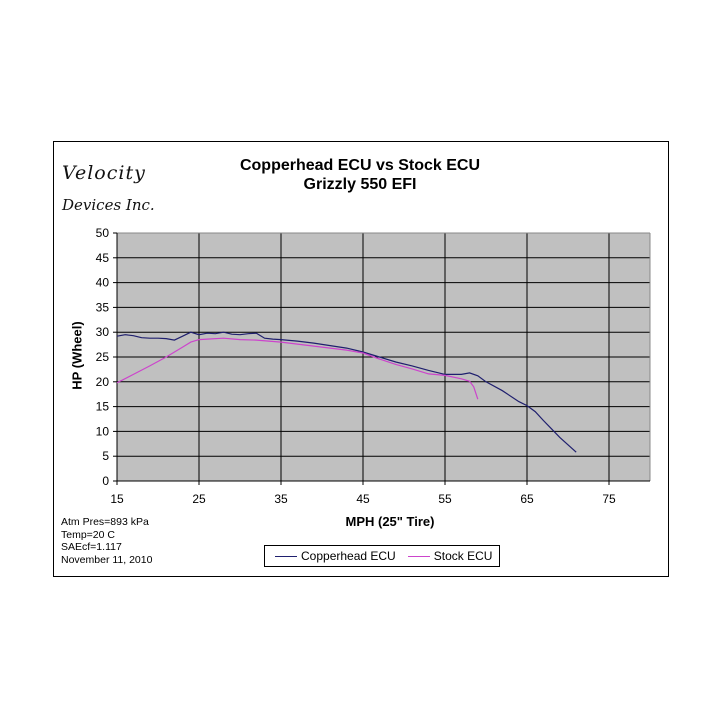 Image resolution: width=720 pixels, height=720 pixels. What do you see at coordinates (107, 559) in the screenshot?
I see `note-date: November 11, 2010` at bounding box center [107, 559].